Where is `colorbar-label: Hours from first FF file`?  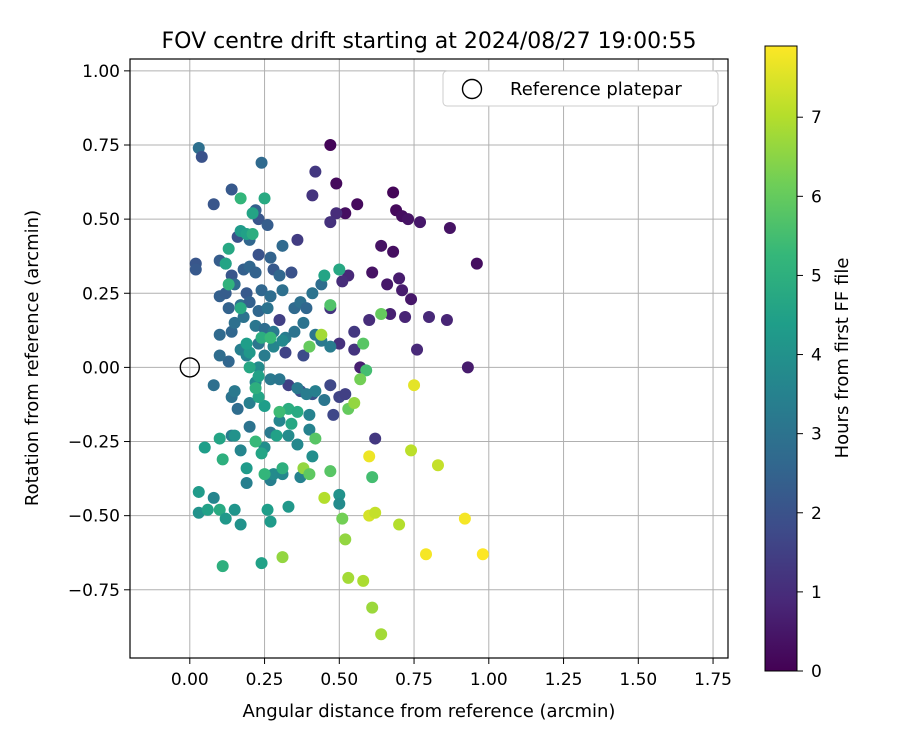 colorbar-label: Hours from first FF file is located at coordinates (842, 358).